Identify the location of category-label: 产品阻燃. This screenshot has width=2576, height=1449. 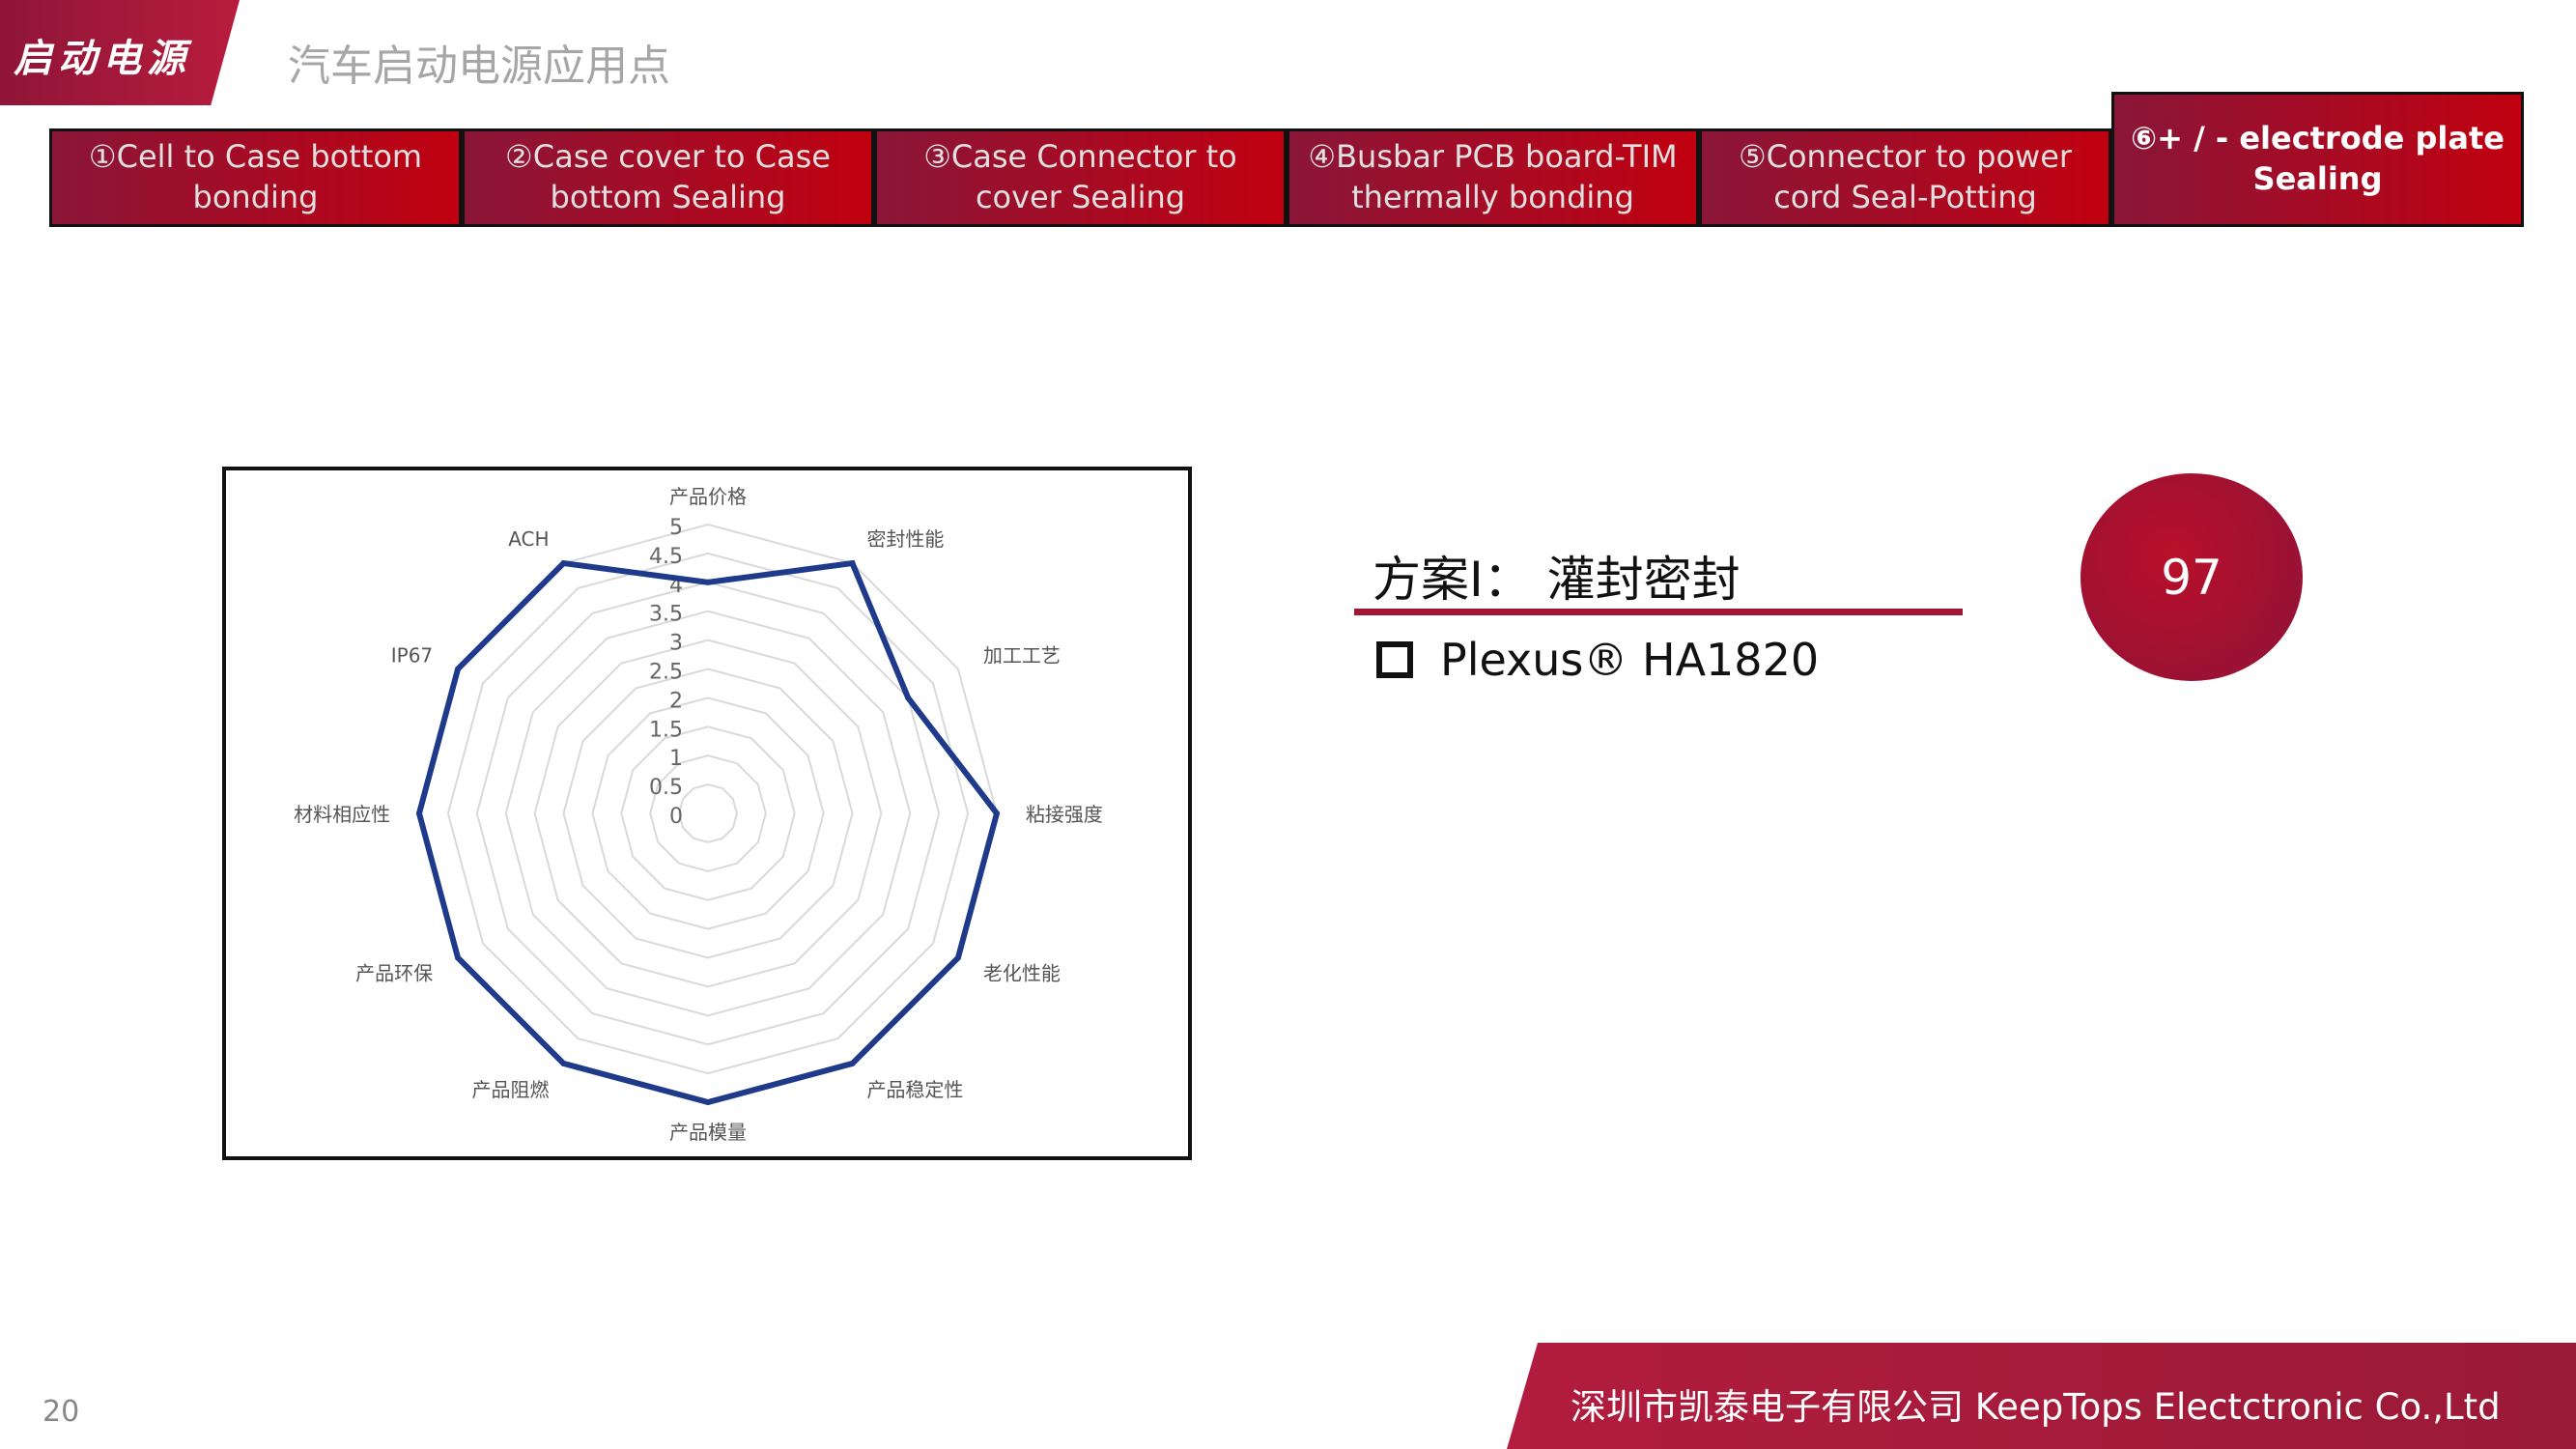
(511, 1089).